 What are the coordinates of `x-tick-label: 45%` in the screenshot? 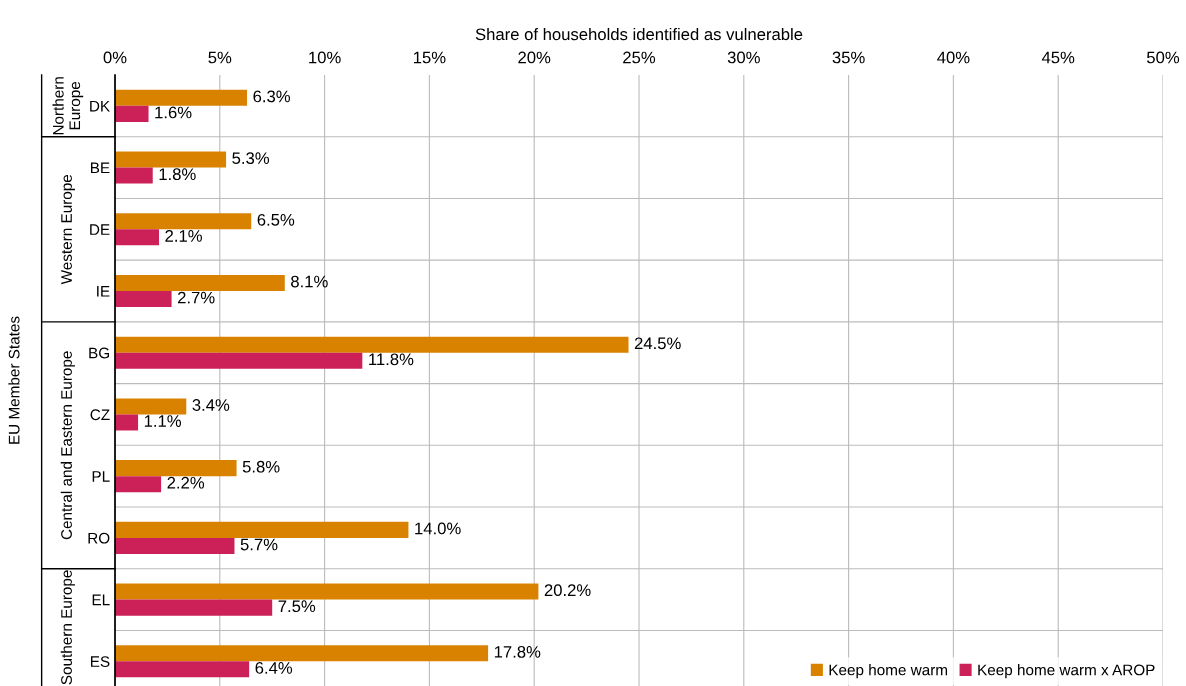 It's located at (1058, 57).